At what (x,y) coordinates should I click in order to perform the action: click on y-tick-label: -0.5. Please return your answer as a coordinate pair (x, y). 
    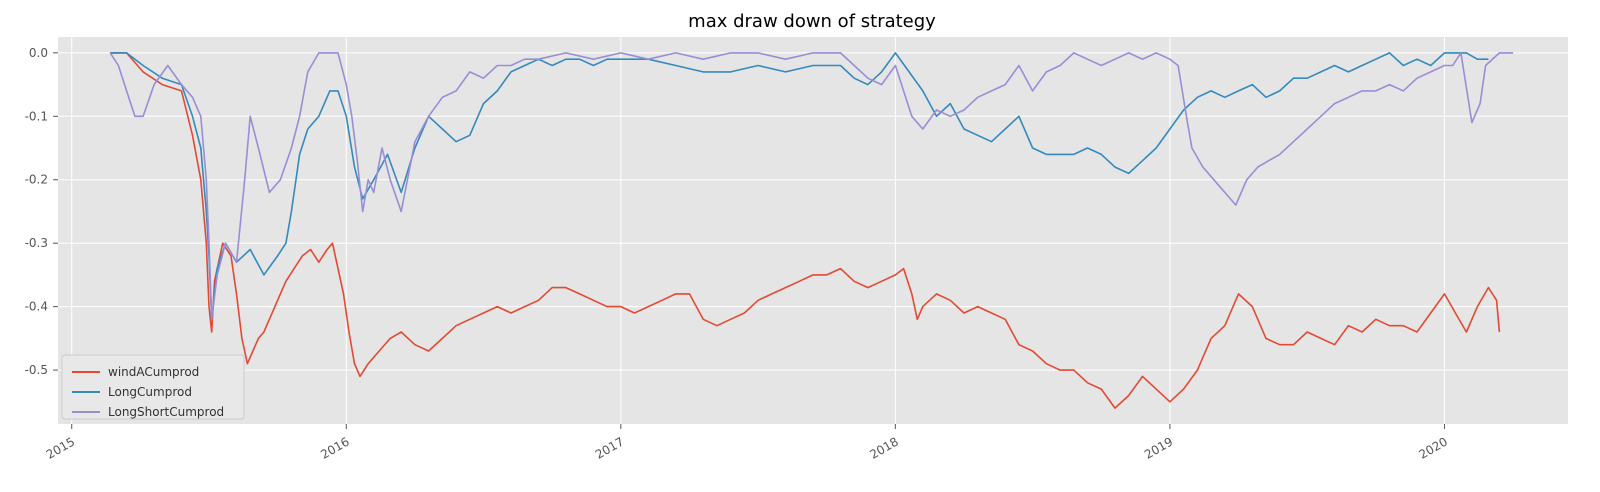
    Looking at the image, I should click on (36, 370).